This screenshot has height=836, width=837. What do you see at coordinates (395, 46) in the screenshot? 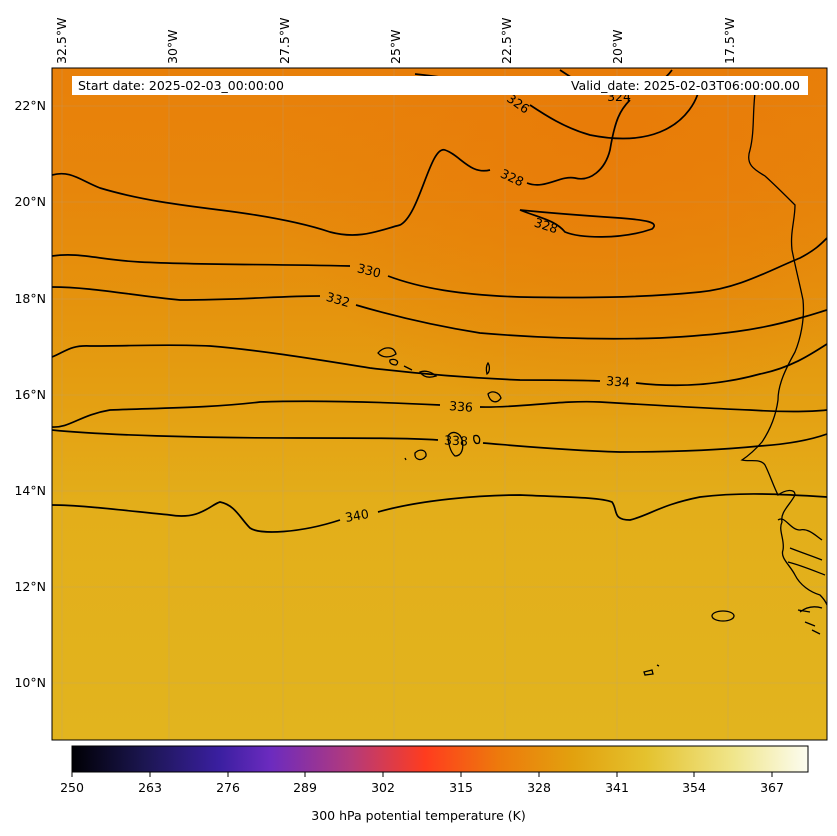
I see `lon-label-25w: 25°W` at bounding box center [395, 46].